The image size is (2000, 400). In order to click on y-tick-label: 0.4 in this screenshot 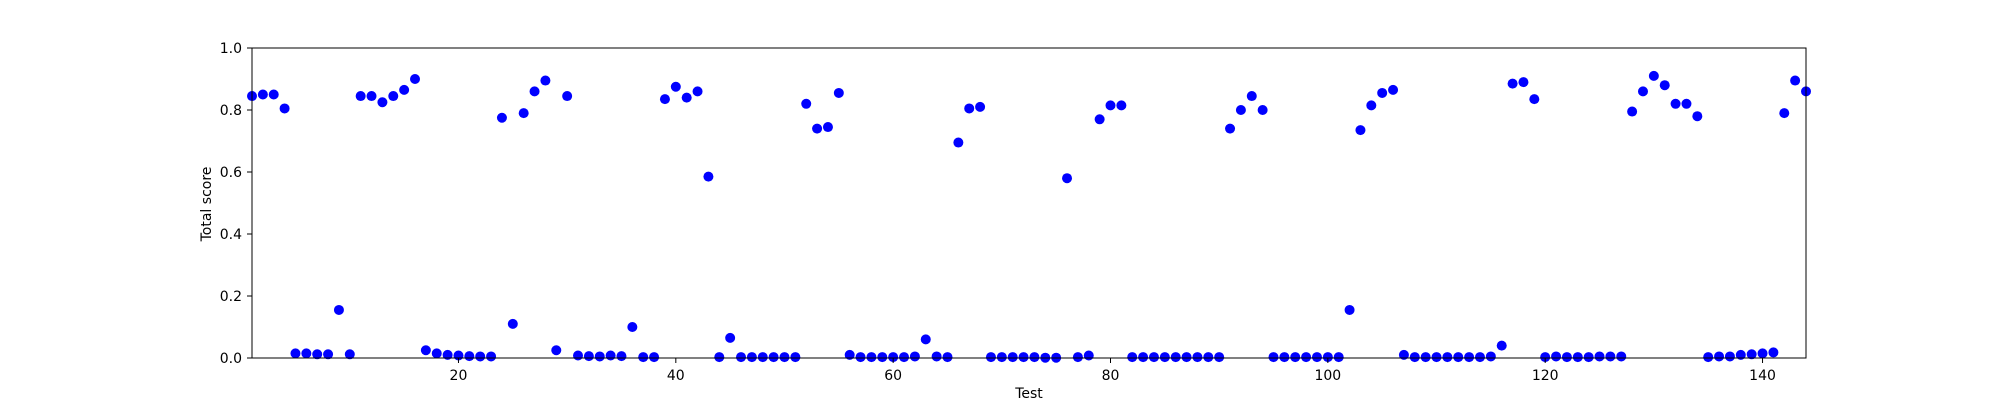, I will do `click(231, 235)`.